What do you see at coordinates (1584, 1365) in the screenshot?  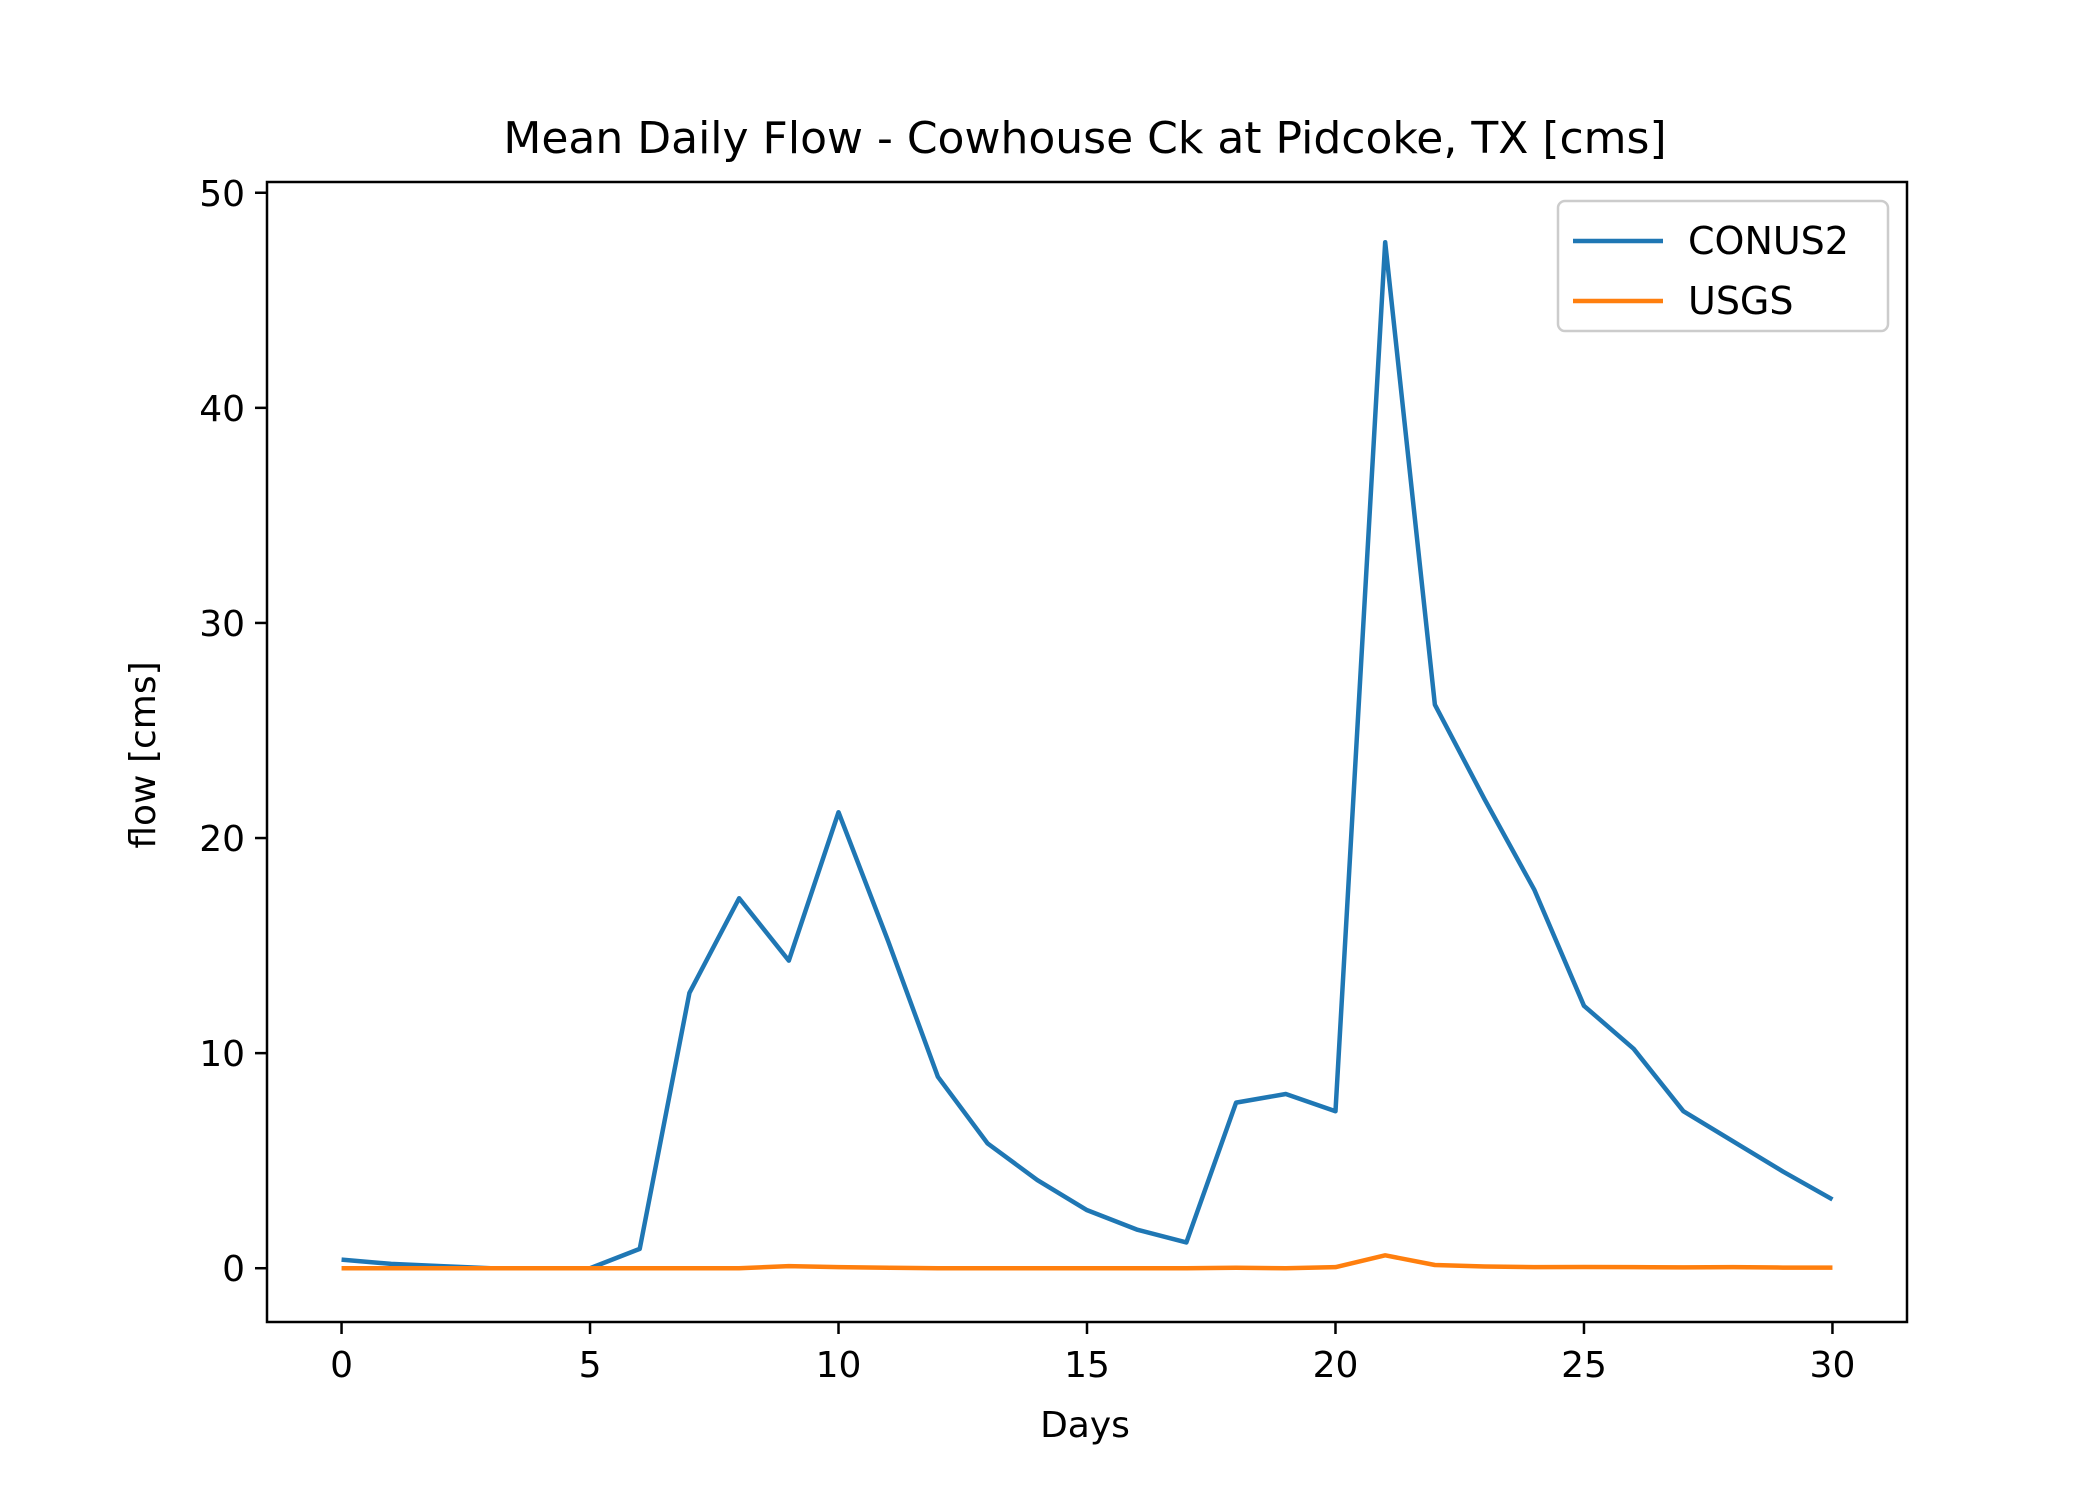 I see `x-tick-label: 25` at bounding box center [1584, 1365].